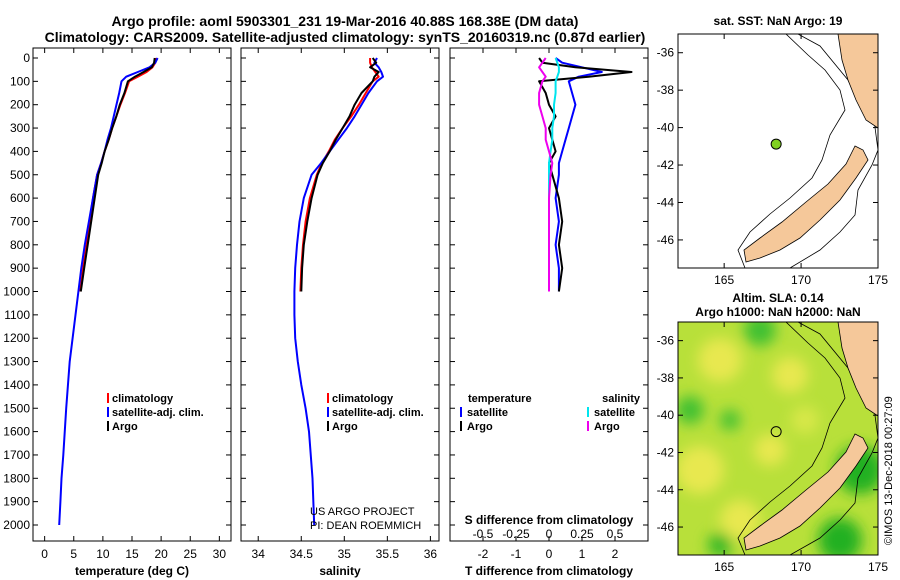 The width and height of the screenshot is (900, 580). What do you see at coordinates (777, 312) in the screenshot?
I see `sla-map-title-2: Argo h1000: NaN h2000: NaN` at bounding box center [777, 312].